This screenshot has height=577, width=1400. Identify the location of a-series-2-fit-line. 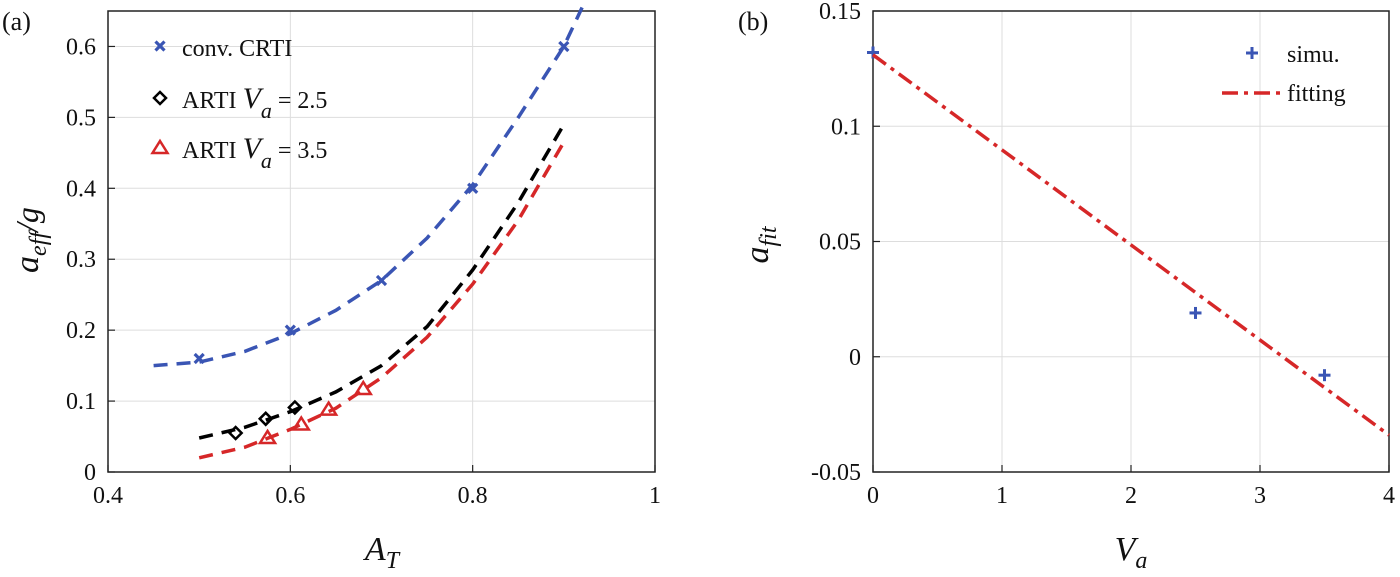
(382, 300).